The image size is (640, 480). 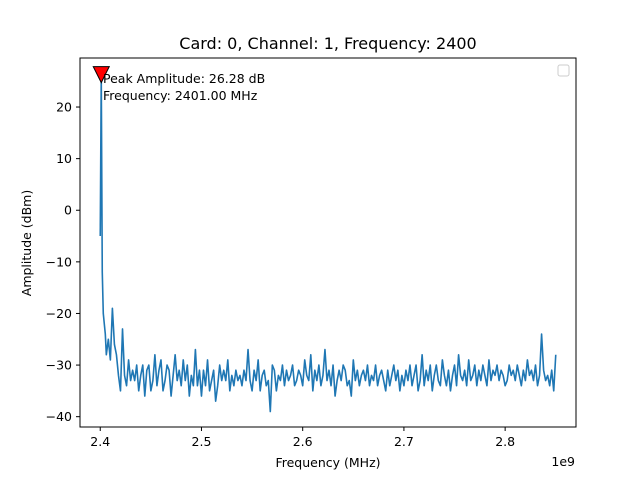 What do you see at coordinates (303, 441) in the screenshot?
I see `x-tick-label: 2.6` at bounding box center [303, 441].